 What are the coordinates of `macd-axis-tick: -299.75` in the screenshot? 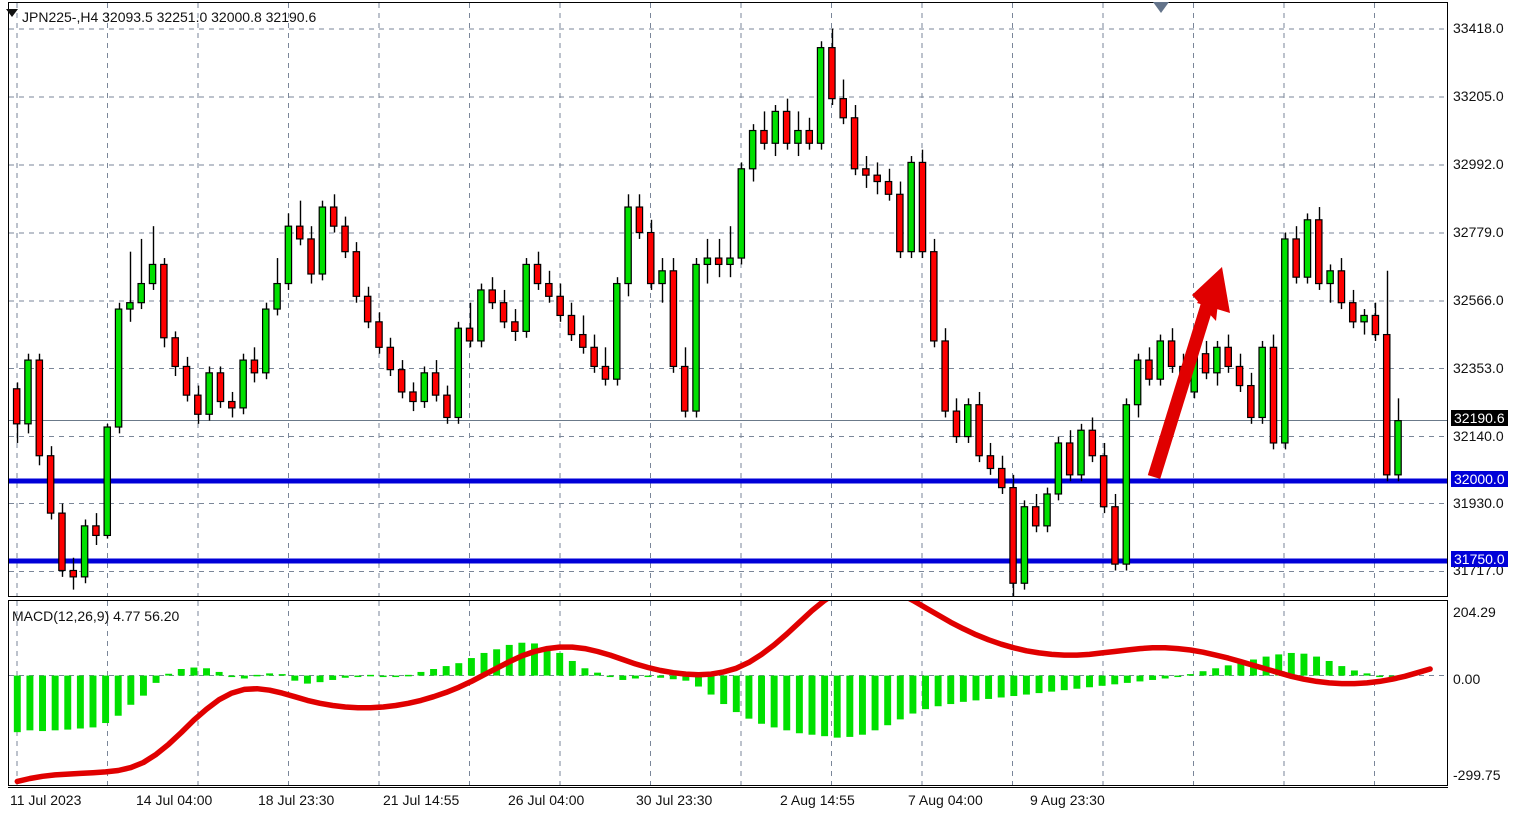 It's located at (1477, 775).